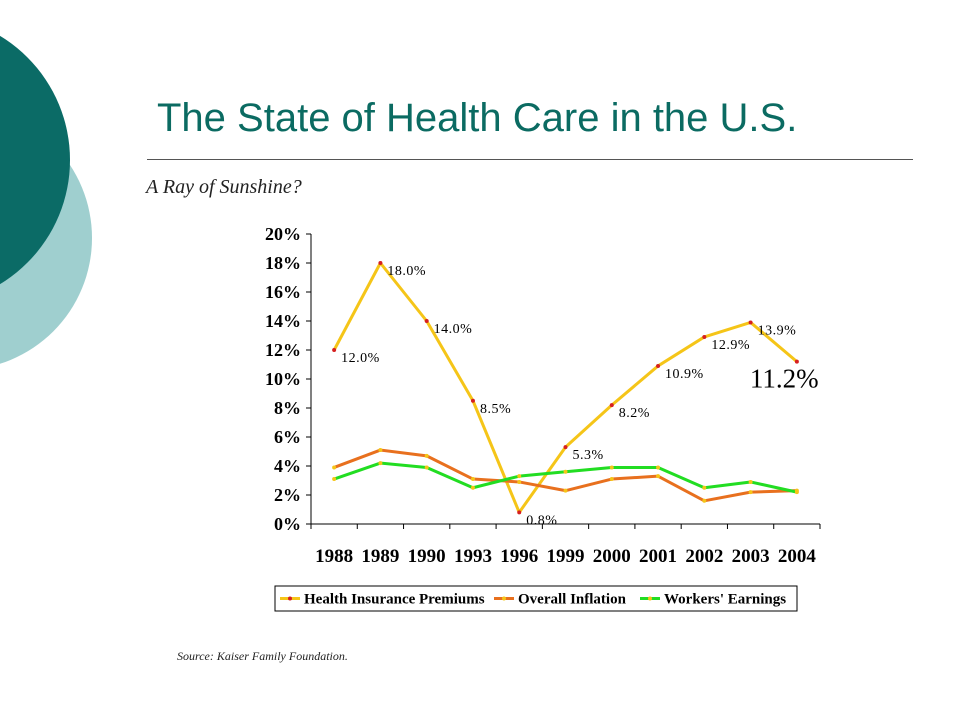 This screenshot has width=960, height=720. I want to click on data-label: 10.9%, so click(684, 374).